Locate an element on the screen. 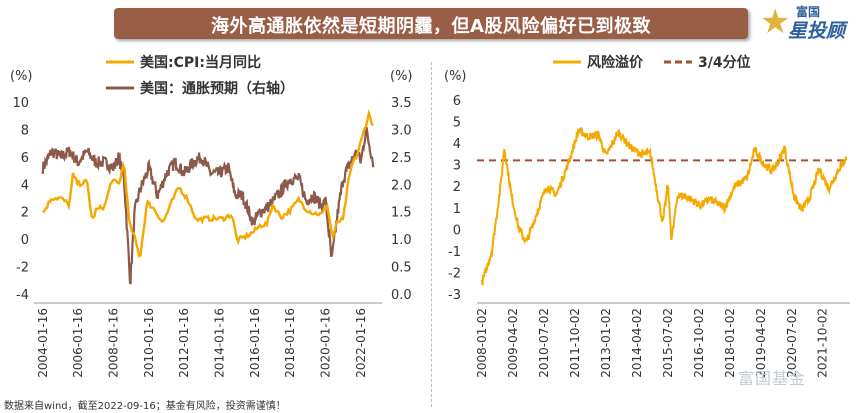 Image resolution: width=865 pixels, height=413 pixels. left-chart-ytick-left: -4 is located at coordinates (22, 295).